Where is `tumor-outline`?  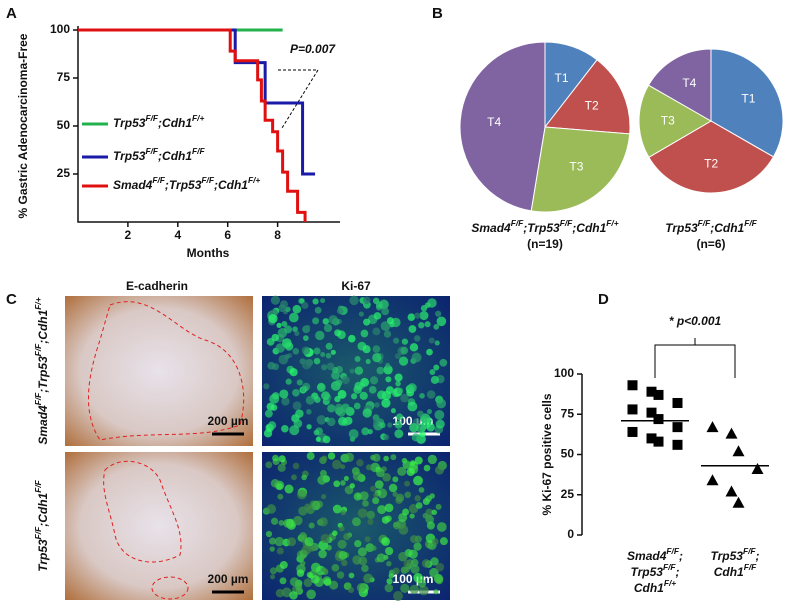 tumor-outline is located at coordinates (170, 588).